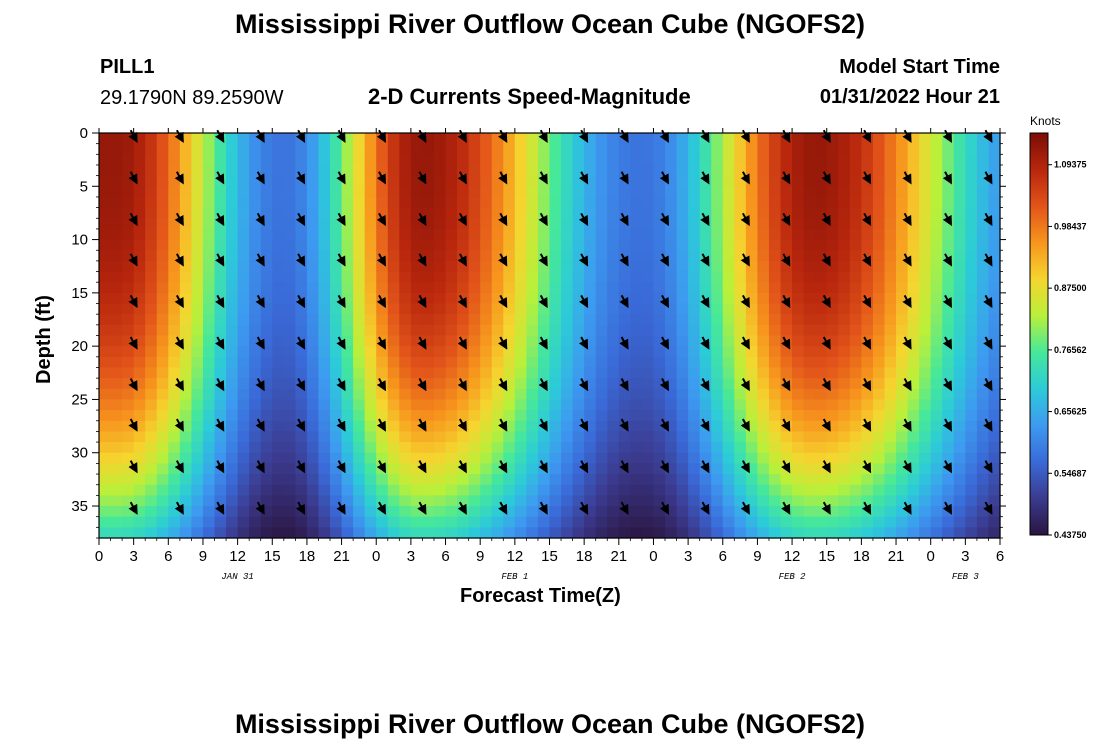 The height and width of the screenshot is (750, 1100). What do you see at coordinates (79, 240) in the screenshot?
I see `y-tick-label: 10` at bounding box center [79, 240].